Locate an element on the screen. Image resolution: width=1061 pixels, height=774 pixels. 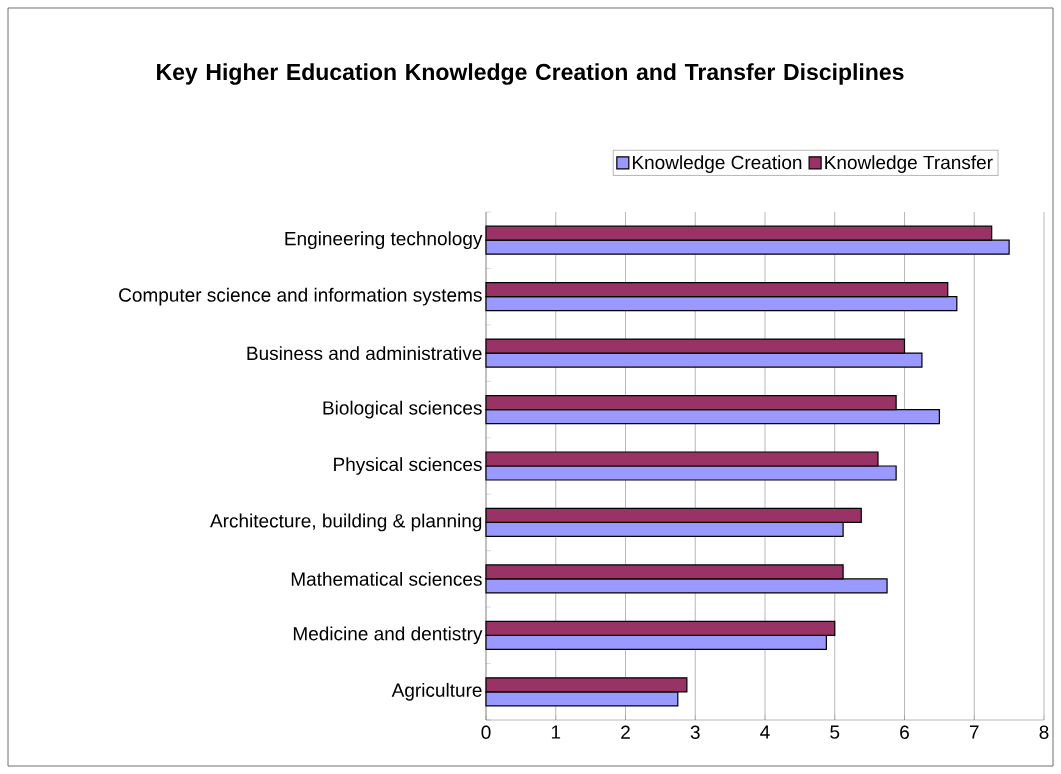
y-tick-label: Agriculture is located at coordinates (436, 691).